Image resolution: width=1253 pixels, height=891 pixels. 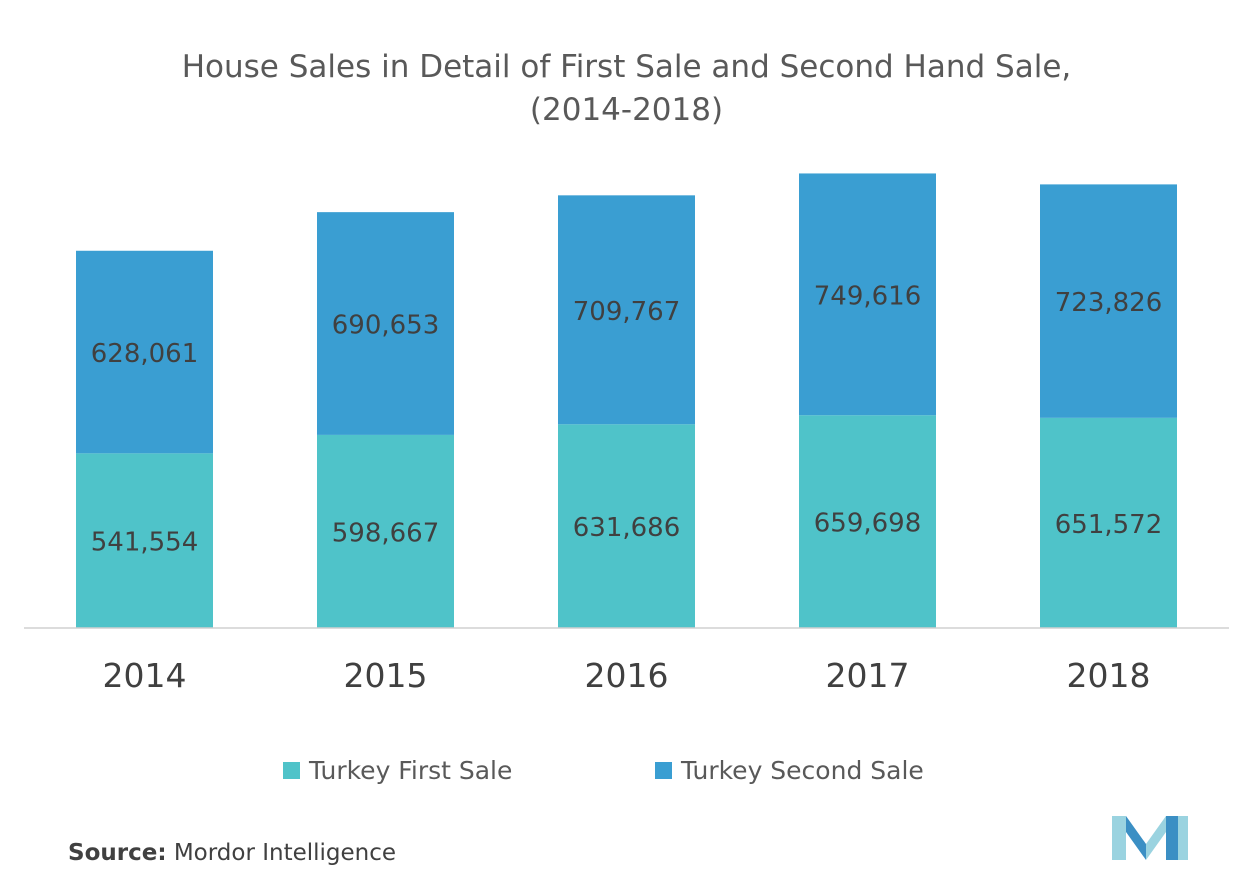 I want to click on bar-second-sale-2017, so click(x=867, y=294).